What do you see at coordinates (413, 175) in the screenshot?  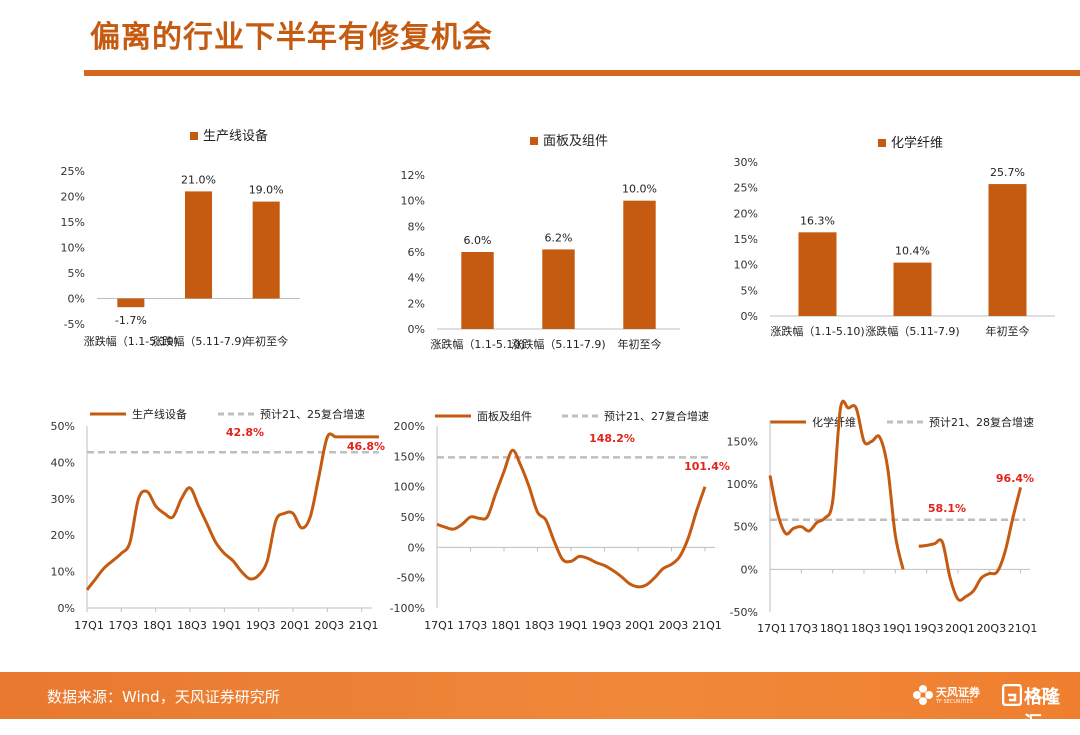 I see `y-tick-label: 12%` at bounding box center [413, 175].